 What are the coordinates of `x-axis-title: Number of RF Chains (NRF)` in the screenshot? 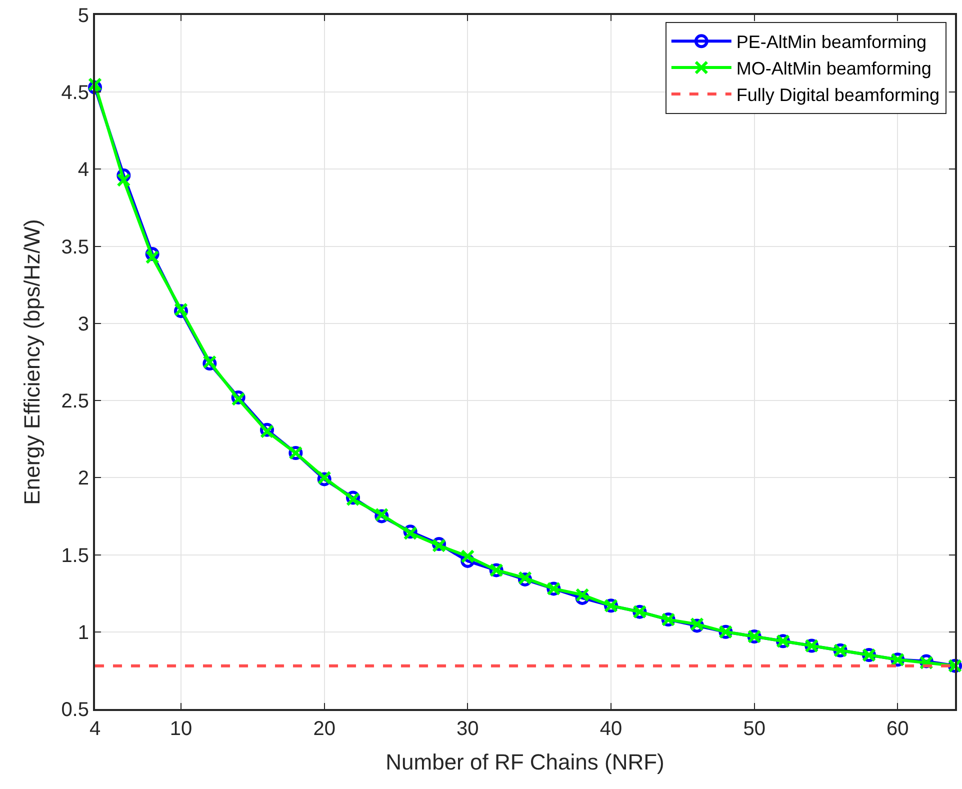 It's located at (525, 761).